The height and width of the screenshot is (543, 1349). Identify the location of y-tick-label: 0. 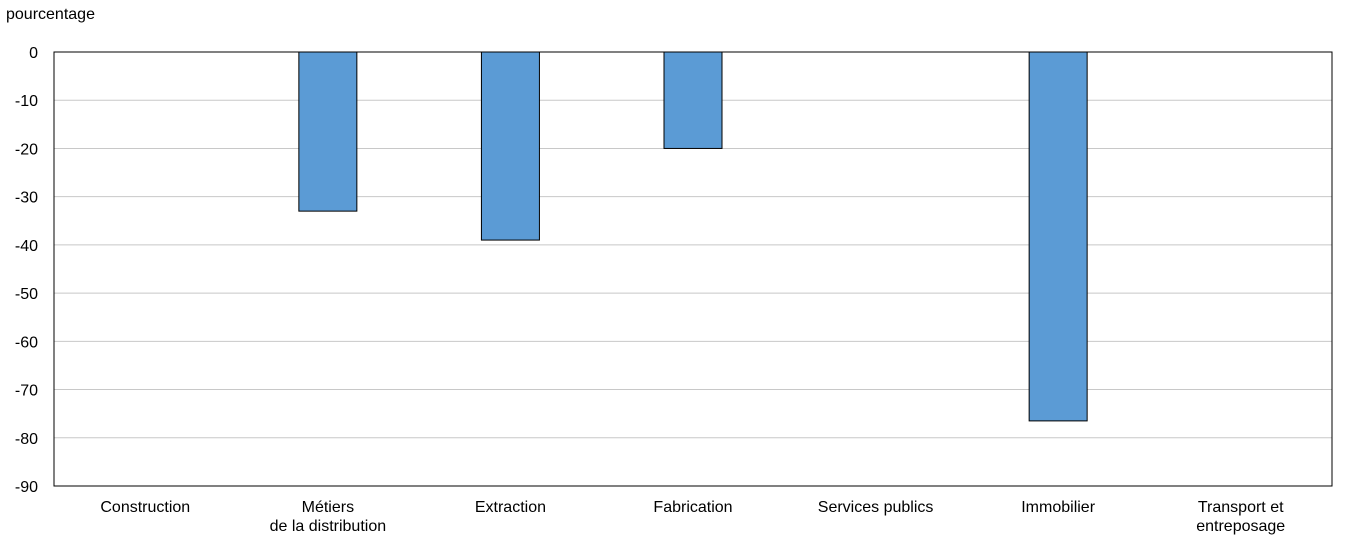
(33, 53).